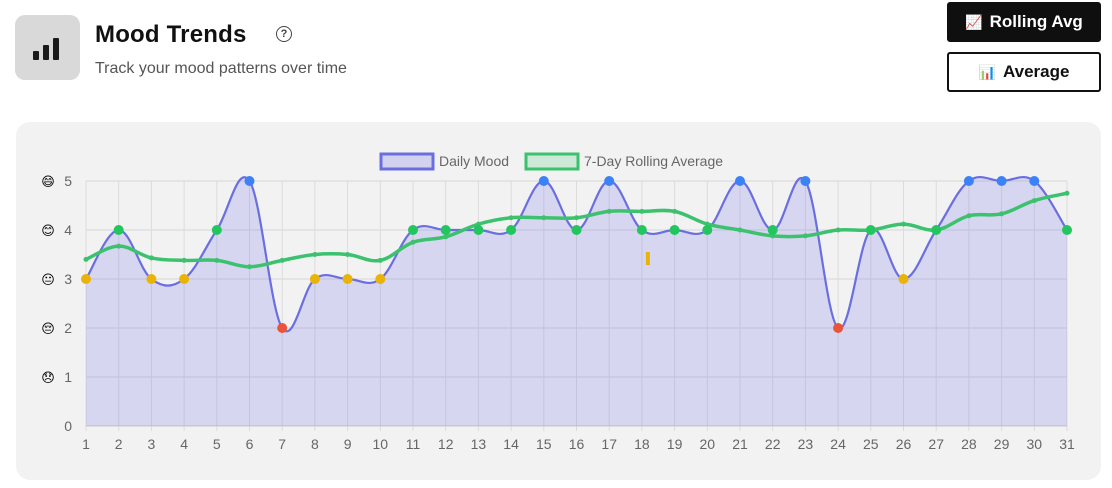  Describe the element at coordinates (552, 161) in the screenshot. I see `legend-swatch-rolling-average` at that location.